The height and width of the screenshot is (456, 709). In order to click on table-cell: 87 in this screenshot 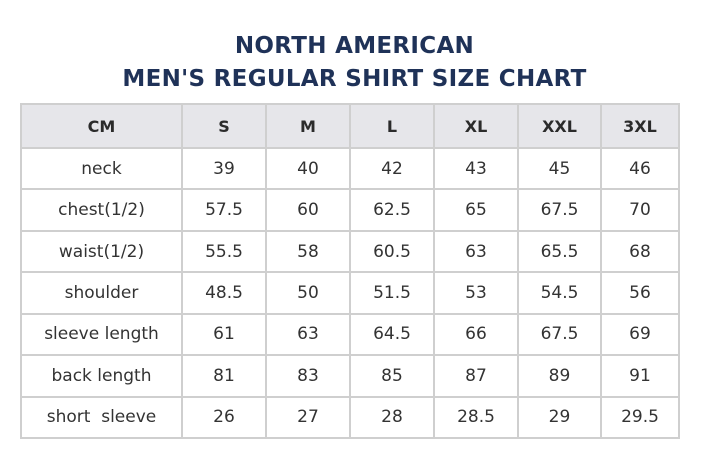, I will do `click(476, 376)`.